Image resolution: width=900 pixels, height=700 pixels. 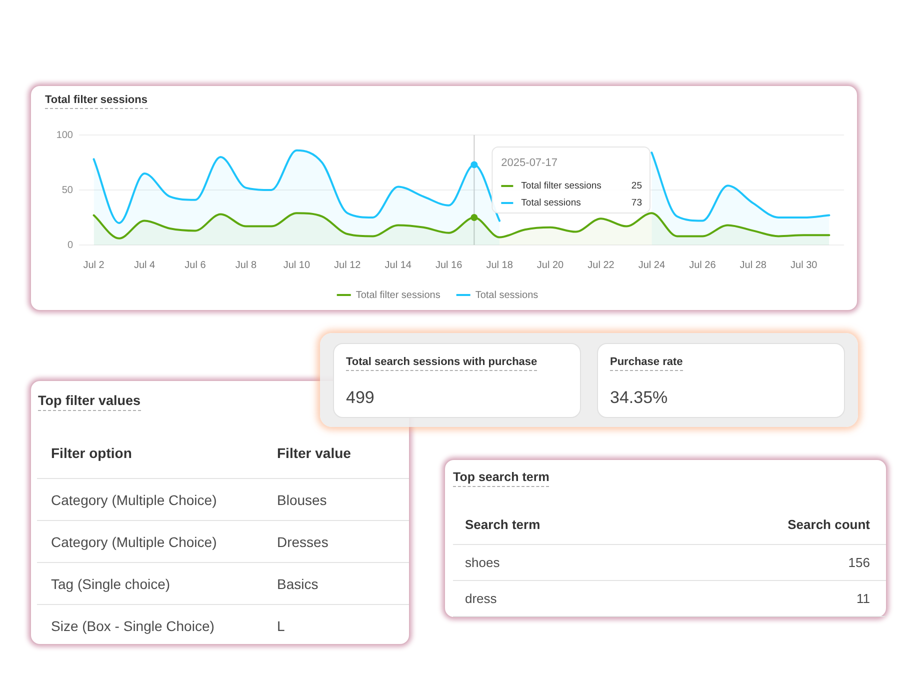 What do you see at coordinates (863, 599) in the screenshot?
I see `data-label: 11` at bounding box center [863, 599].